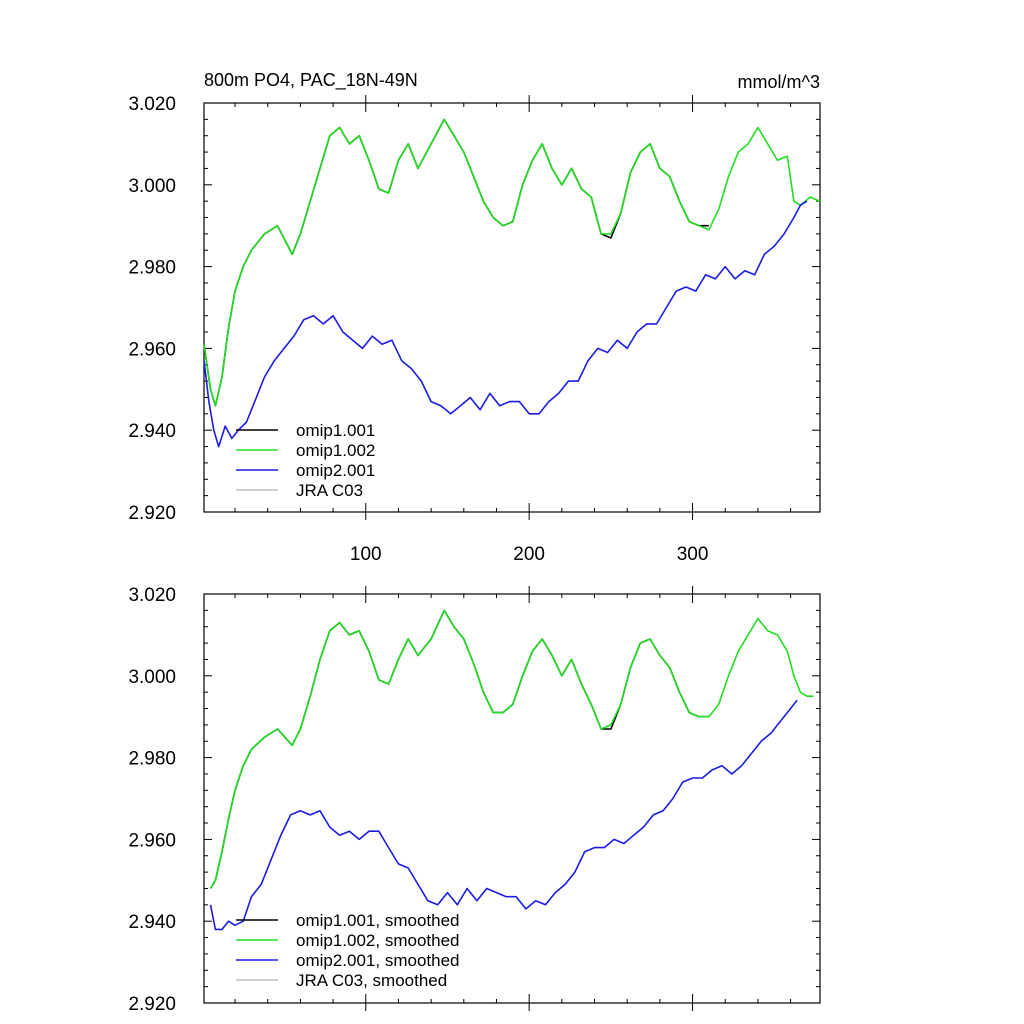 This screenshot has height=1024, width=1024. Describe the element at coordinates (371, 980) in the screenshot. I see `legend-label: JRA C03, smoothed` at that location.